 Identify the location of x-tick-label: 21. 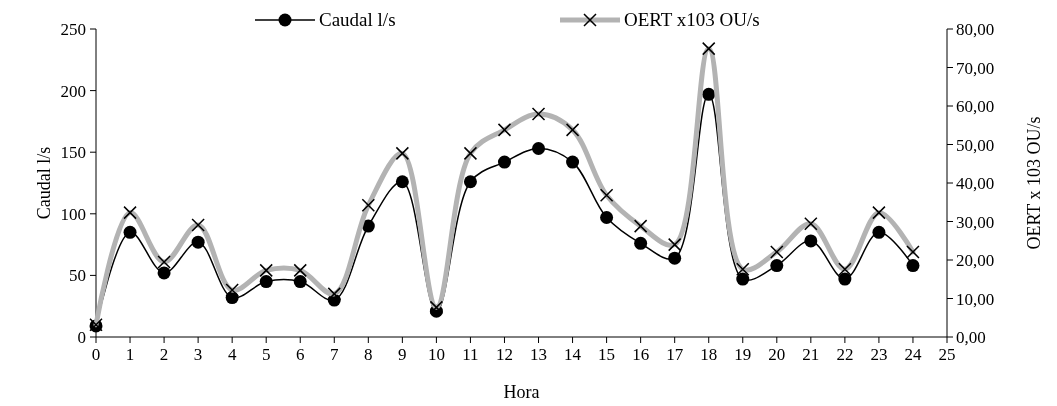
(811, 354).